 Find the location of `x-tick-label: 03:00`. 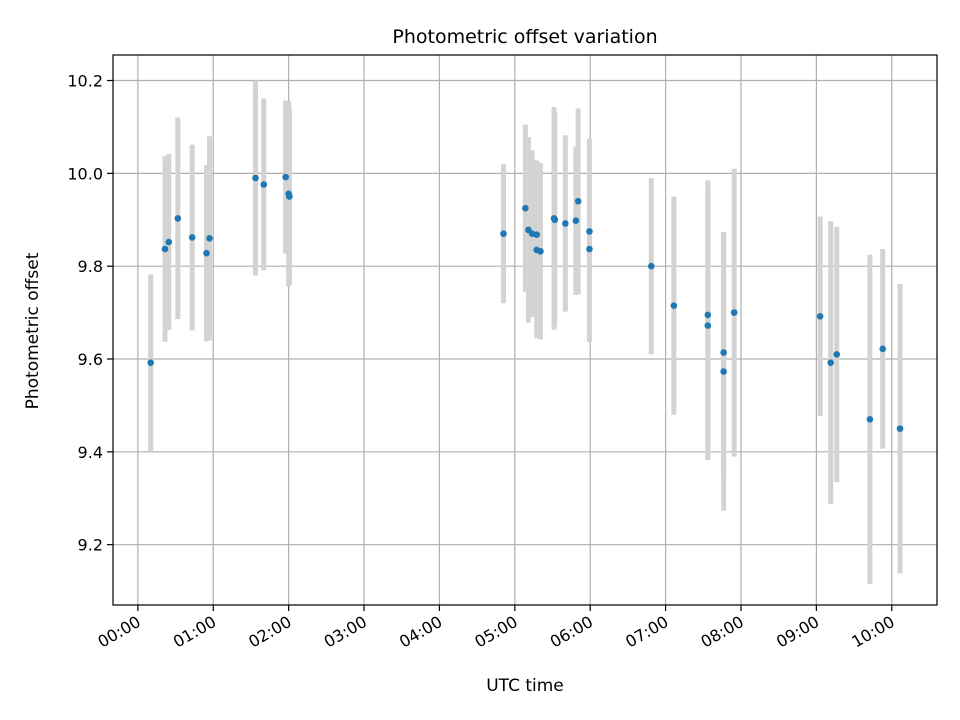

x-tick-label: 03:00 is located at coordinates (345, 632).